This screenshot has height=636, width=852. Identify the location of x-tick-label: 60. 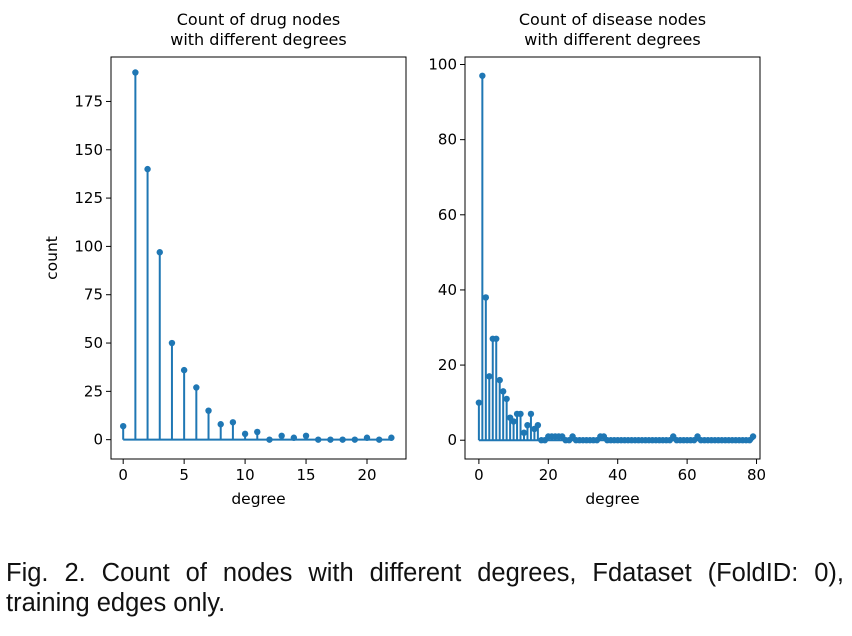
(687, 475).